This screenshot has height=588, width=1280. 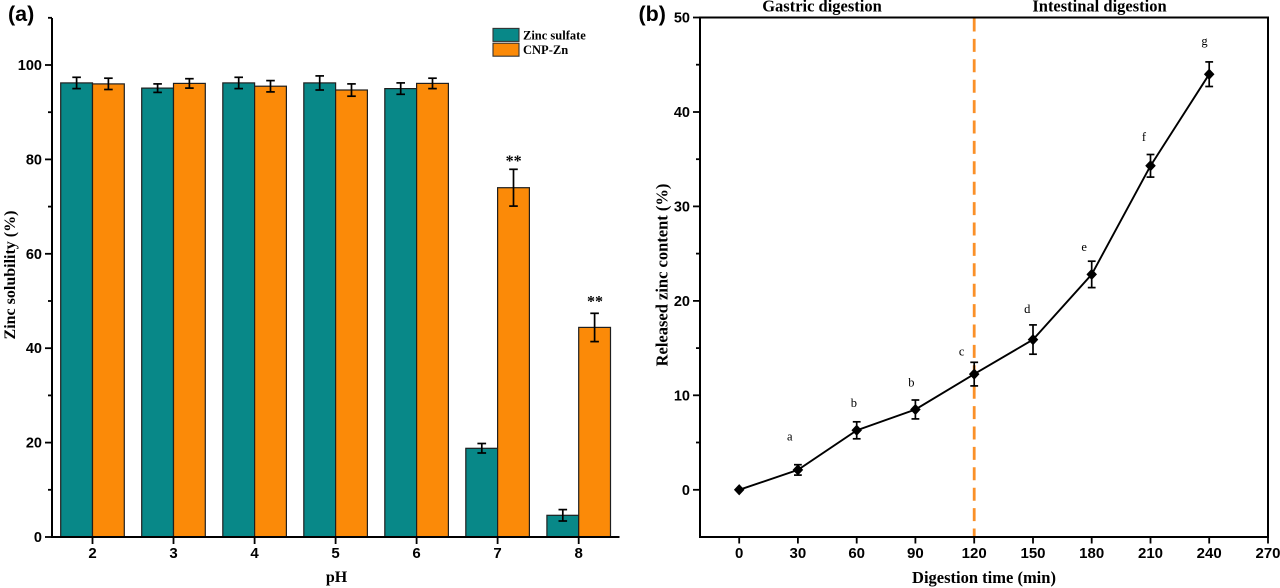 What do you see at coordinates (416, 553) in the screenshot?
I see `svg-text: 6` at bounding box center [416, 553].